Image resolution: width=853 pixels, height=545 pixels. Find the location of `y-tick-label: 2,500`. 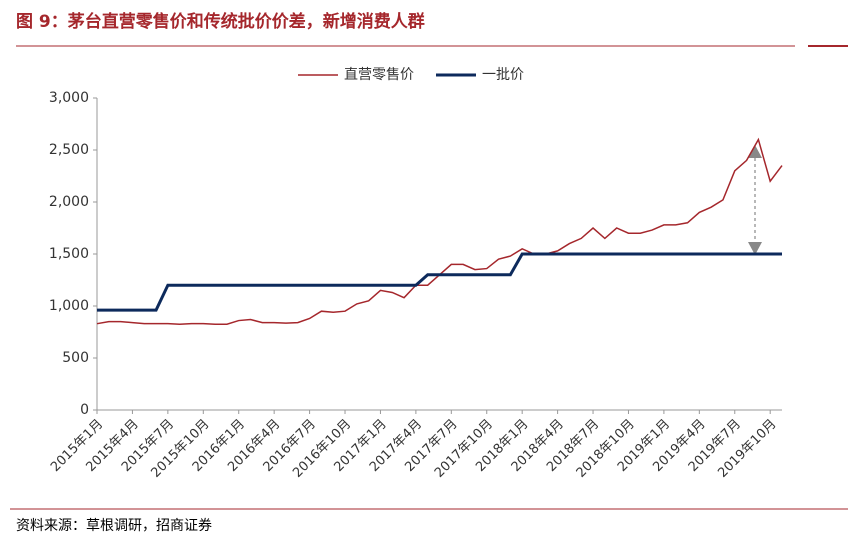

y-tick-label: 2,500 is located at coordinates (69, 150).